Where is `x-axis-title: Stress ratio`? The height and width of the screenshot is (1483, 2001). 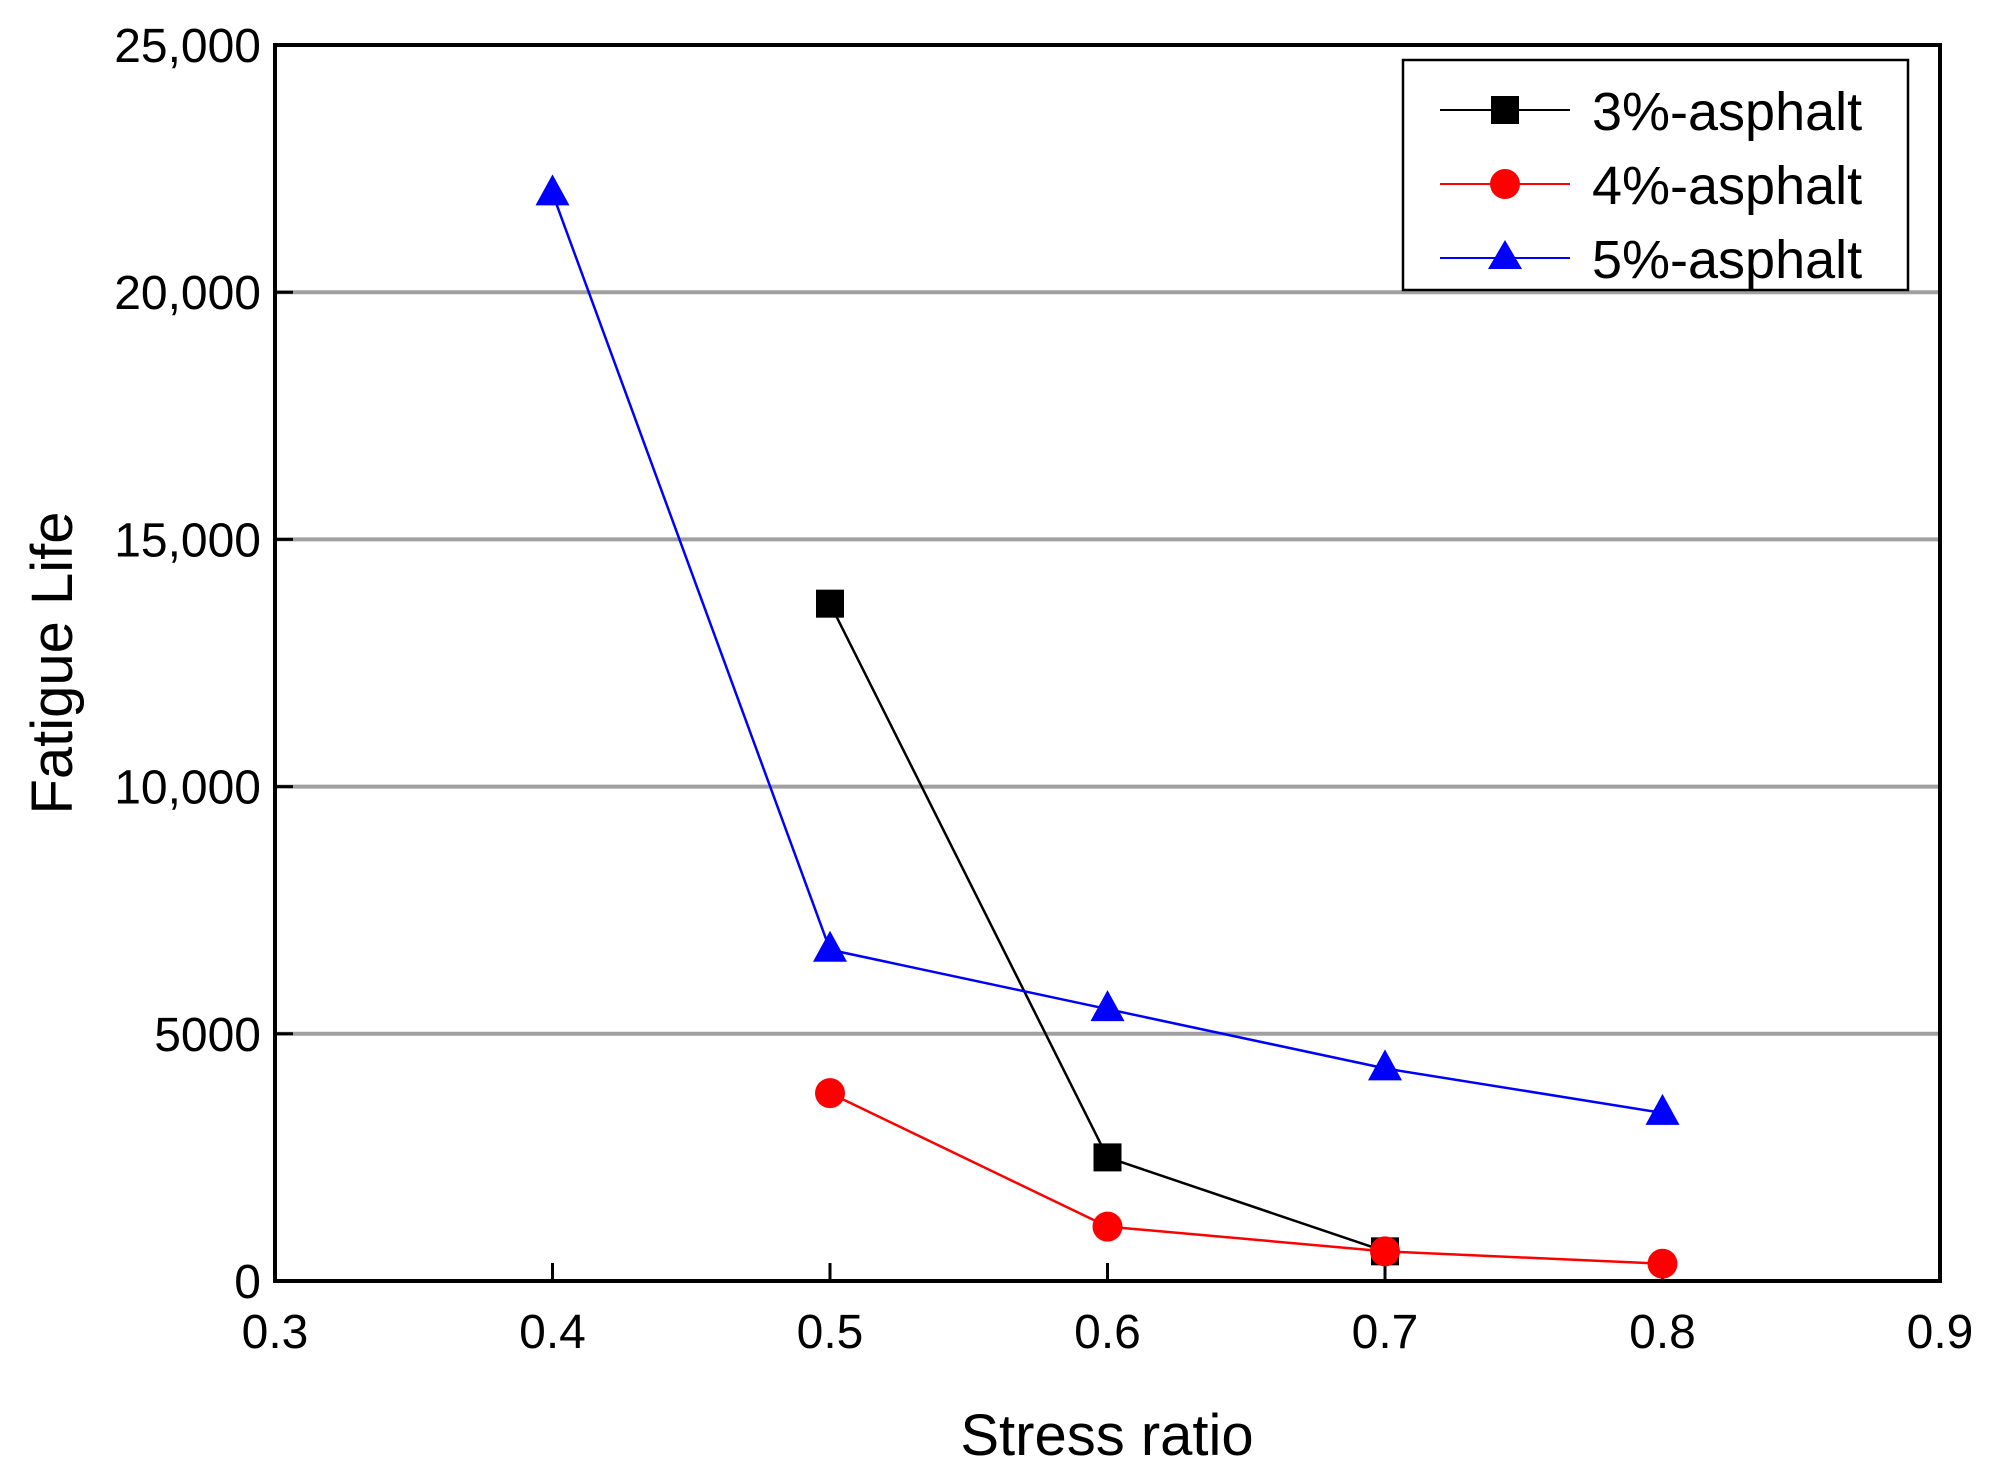
x-axis-title: Stress ratio is located at coordinates (1106, 1435).